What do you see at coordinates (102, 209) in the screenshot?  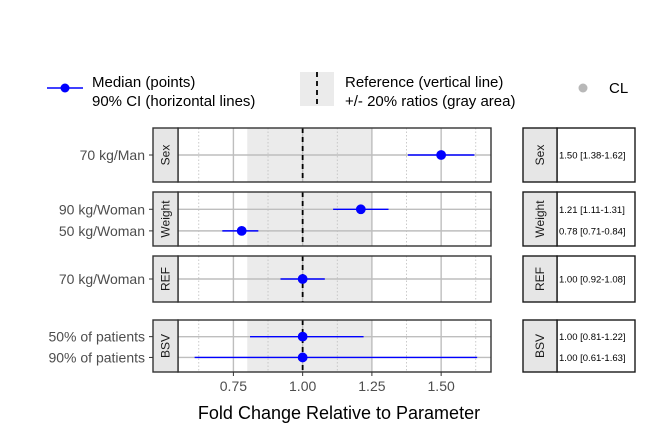 I see `y-tick-label: 90 kg/Woman` at bounding box center [102, 209].